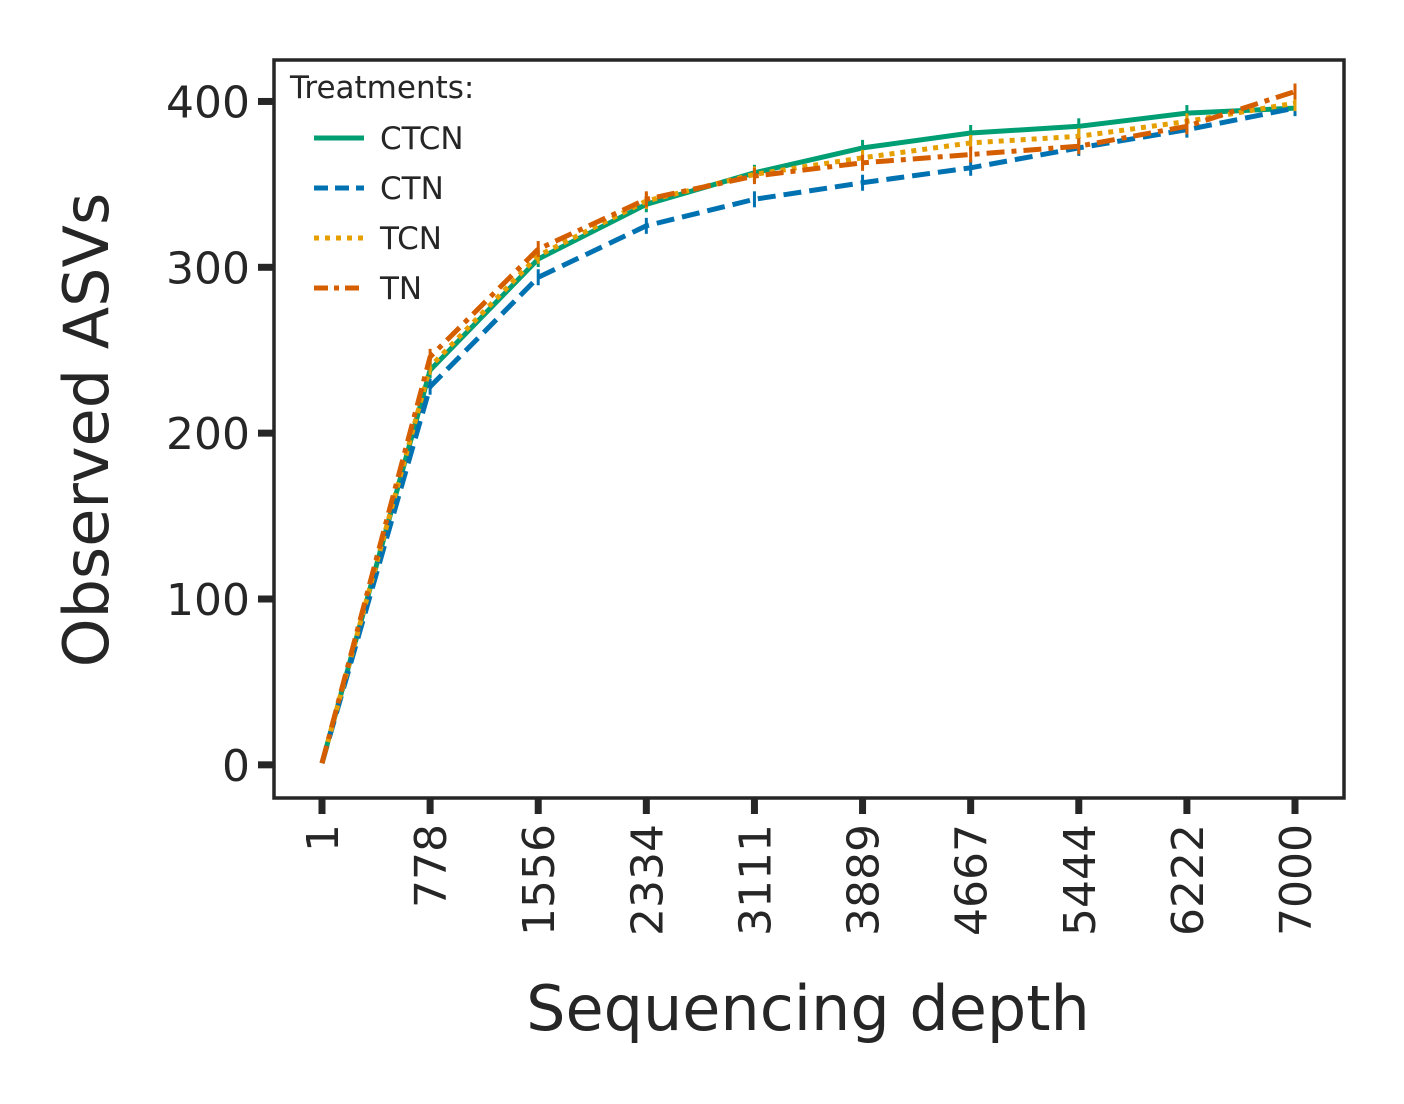  I want to click on x-tick-label: 4667, so click(972, 880).